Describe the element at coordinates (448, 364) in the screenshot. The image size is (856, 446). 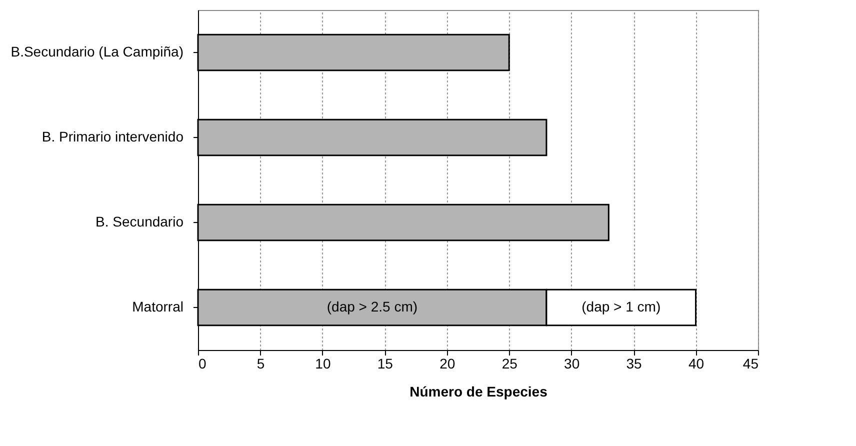
I see `x-tick-label: 20` at that location.